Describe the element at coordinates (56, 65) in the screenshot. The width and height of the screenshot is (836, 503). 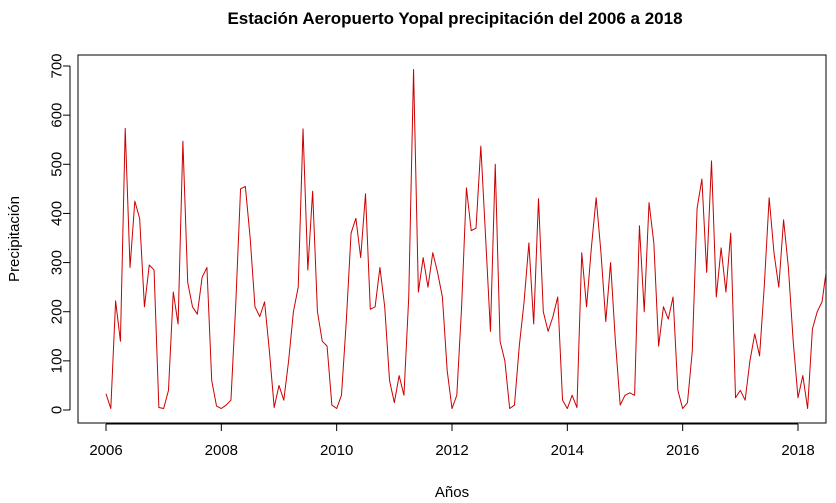
I see `y-tick-label: 700` at that location.